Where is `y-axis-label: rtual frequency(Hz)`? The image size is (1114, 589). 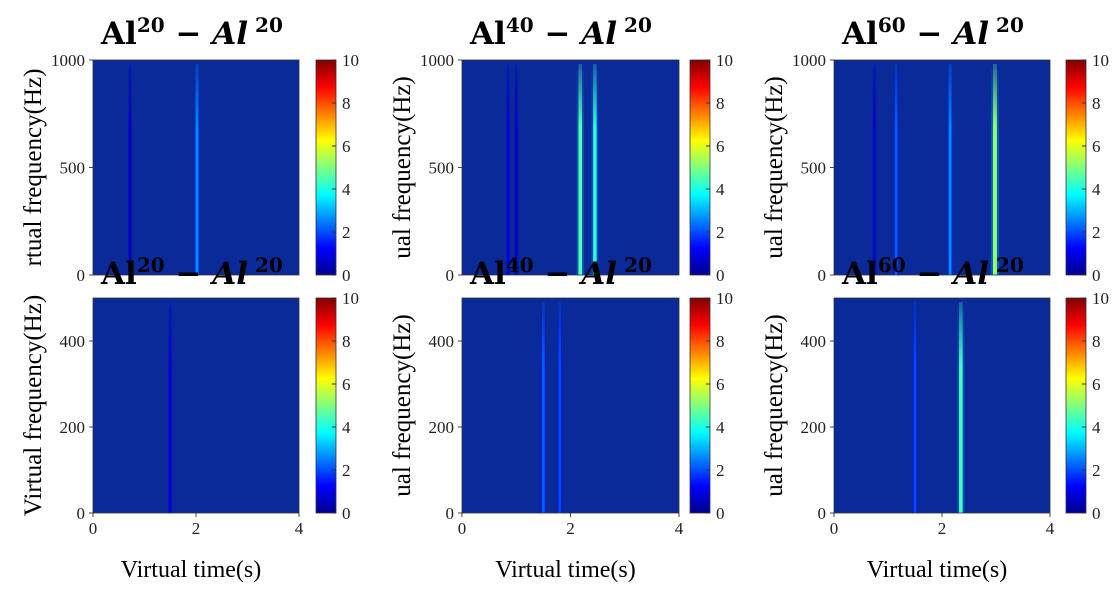
y-axis-label: rtual frequency(Hz) is located at coordinates (33, 168).